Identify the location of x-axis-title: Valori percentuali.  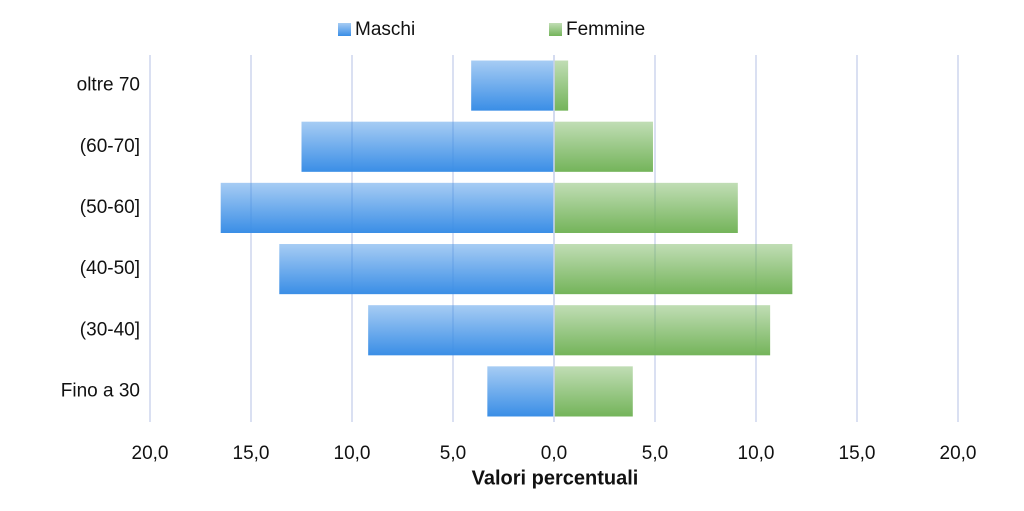
(555, 478).